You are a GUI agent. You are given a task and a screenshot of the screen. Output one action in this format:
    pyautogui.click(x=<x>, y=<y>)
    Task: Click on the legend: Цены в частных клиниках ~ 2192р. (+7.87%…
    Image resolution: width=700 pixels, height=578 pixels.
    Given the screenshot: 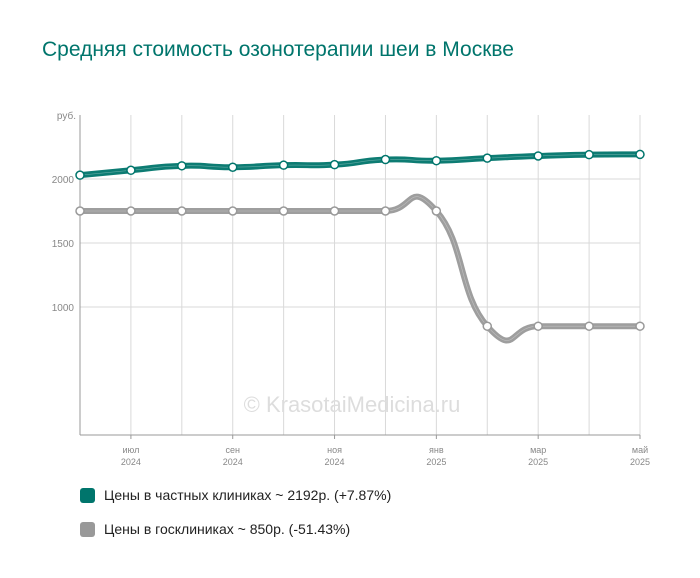 What is the action you would take?
    pyautogui.click(x=235, y=518)
    